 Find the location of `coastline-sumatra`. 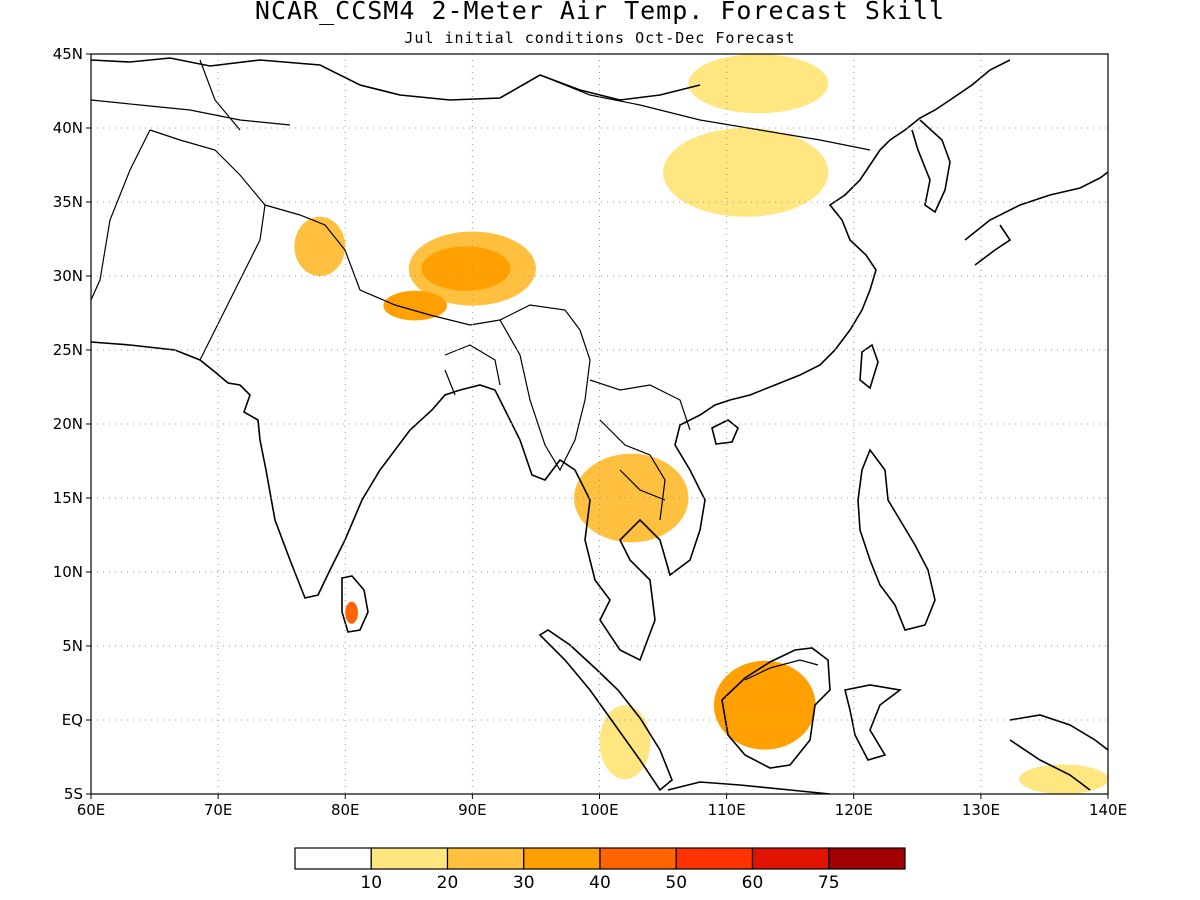

coastline-sumatra is located at coordinates (605, 710).